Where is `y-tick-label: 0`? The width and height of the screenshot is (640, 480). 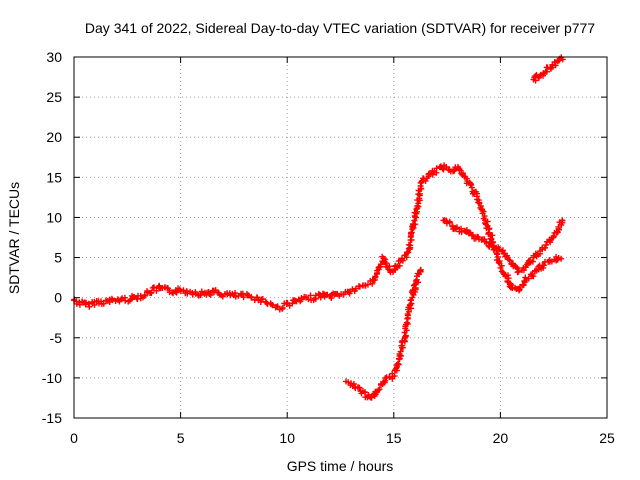 y-tick-label: 0 is located at coordinates (58, 298).